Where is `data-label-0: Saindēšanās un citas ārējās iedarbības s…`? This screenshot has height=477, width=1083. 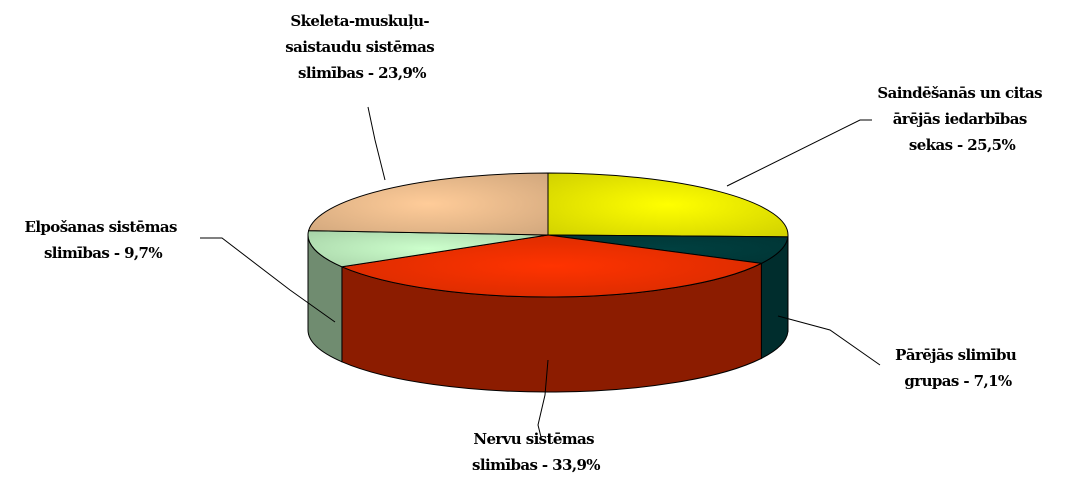 data-label-0: Saindēšanās un citas ārējās iedarbības s… is located at coordinates (961, 119).